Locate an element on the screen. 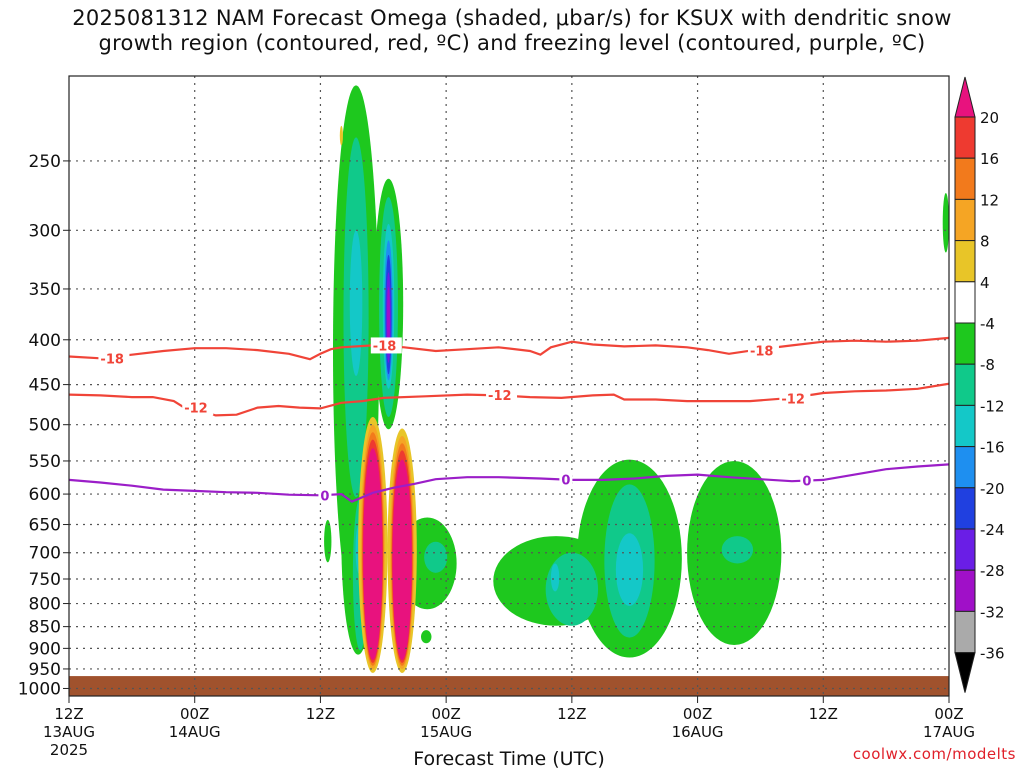  ground-fill is located at coordinates (509, 686).